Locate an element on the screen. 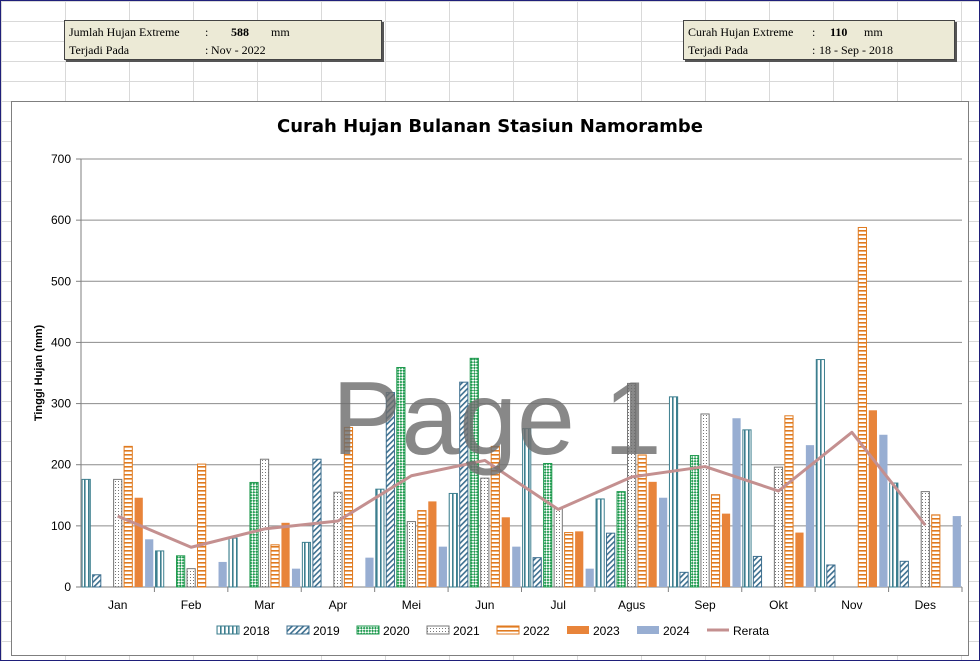 The image size is (980, 661). legend-label: Rerata is located at coordinates (751, 631).